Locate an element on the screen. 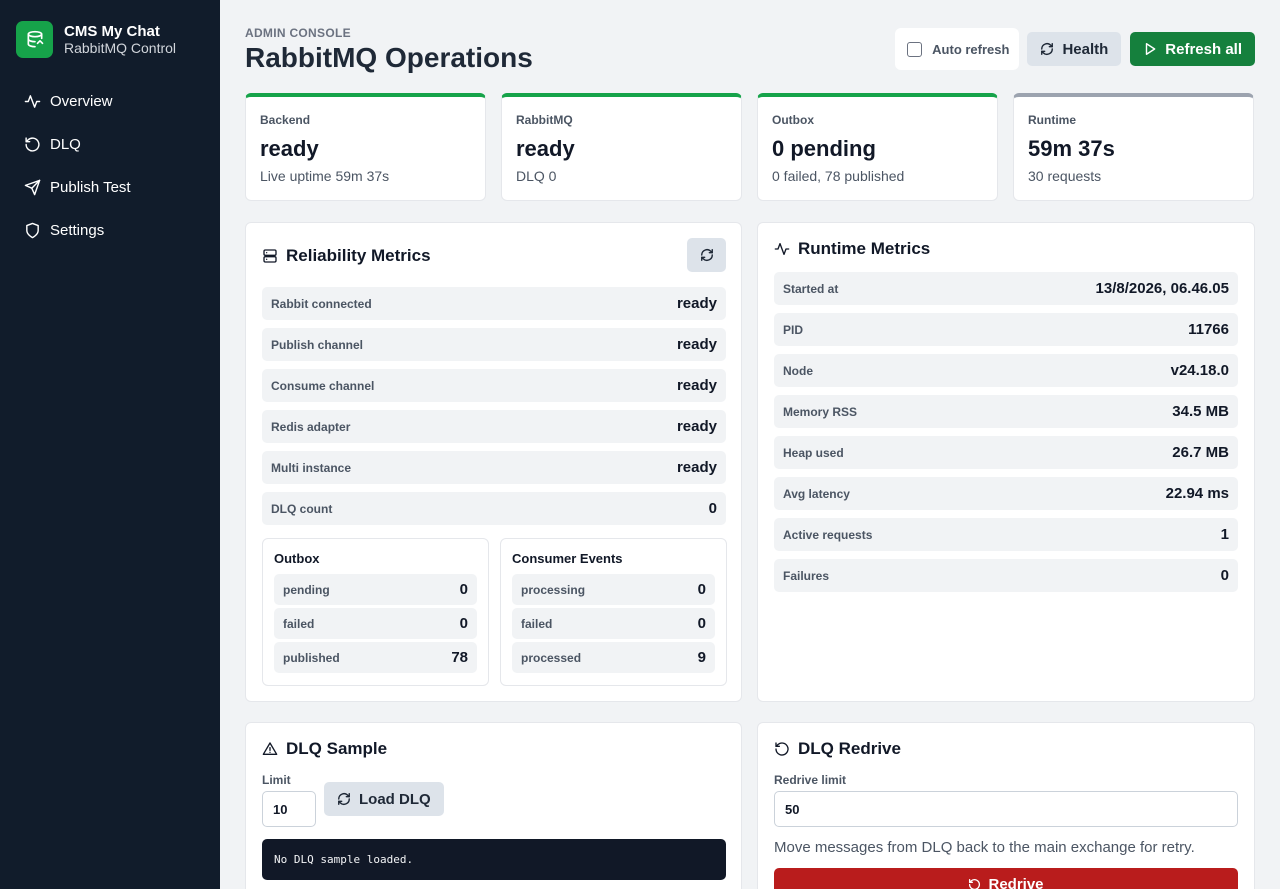 The height and width of the screenshot is (889, 1280). stat-card-runtime: Runtime 59m 37s 30 requests is located at coordinates (1133, 147).